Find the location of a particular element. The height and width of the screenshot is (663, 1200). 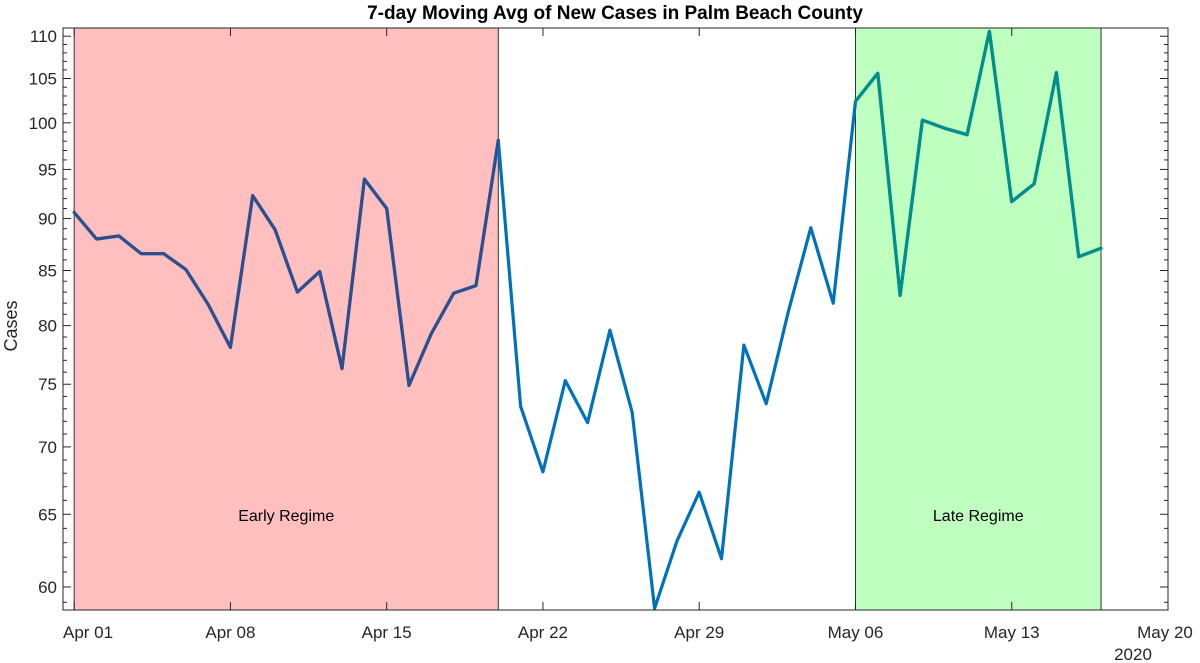

y-tick-label: 110 is located at coordinates (43, 36).